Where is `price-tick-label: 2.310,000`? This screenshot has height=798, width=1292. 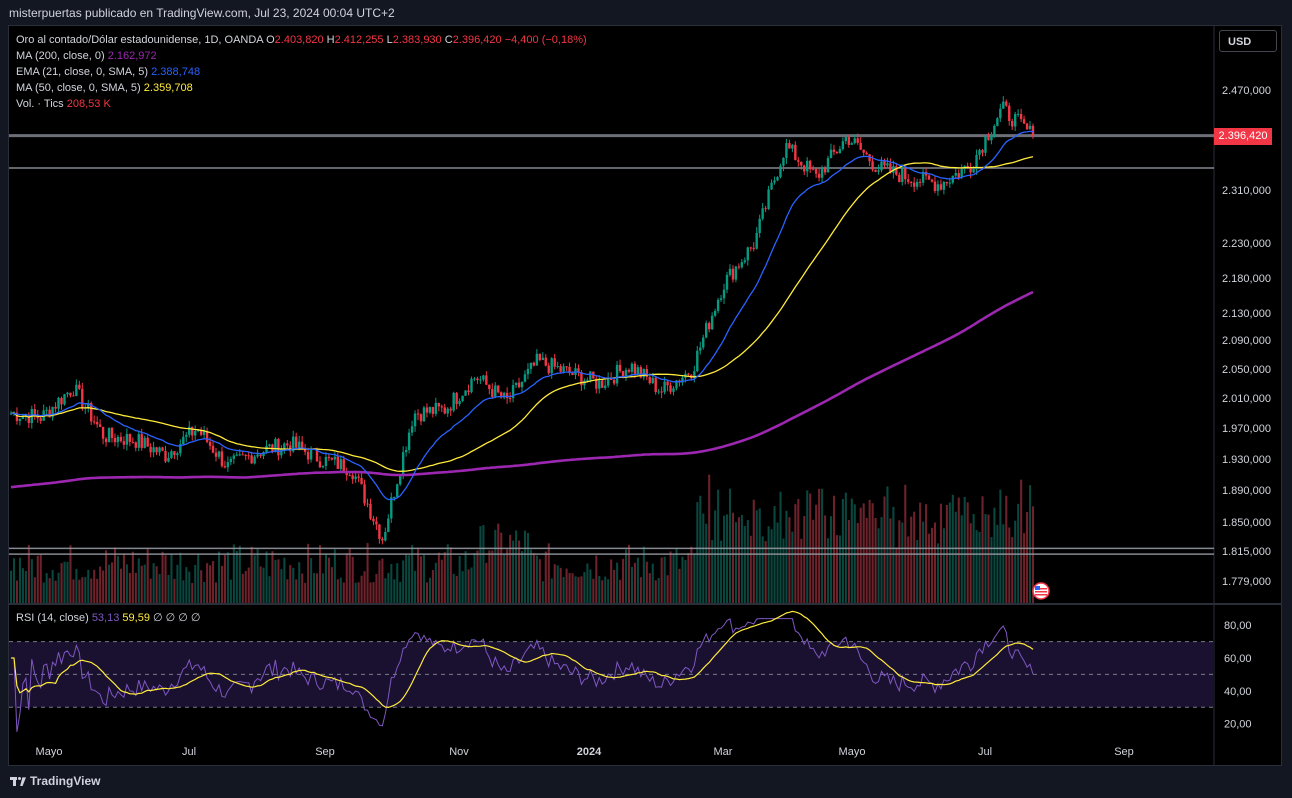 price-tick-label: 2.310,000 is located at coordinates (1246, 191).